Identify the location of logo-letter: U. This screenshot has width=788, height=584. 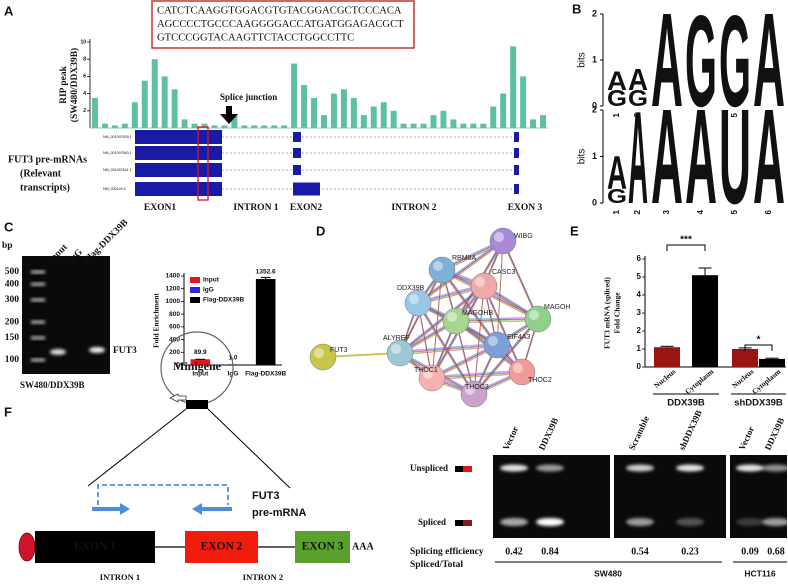
(735, 157).